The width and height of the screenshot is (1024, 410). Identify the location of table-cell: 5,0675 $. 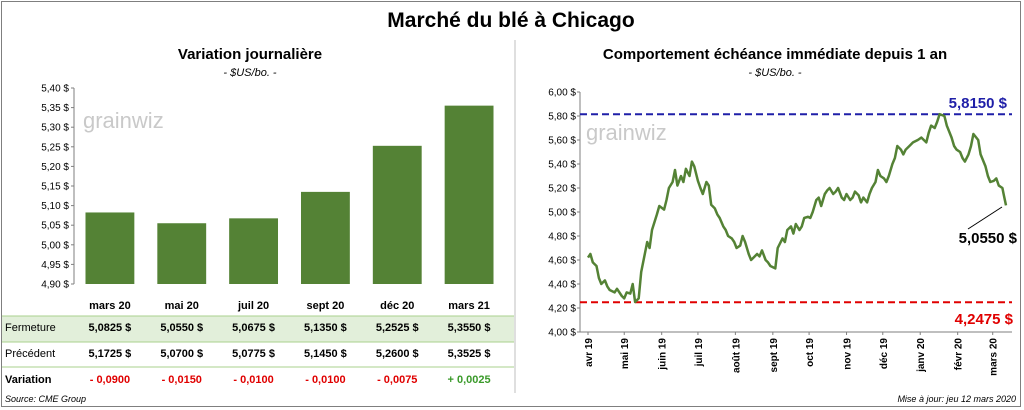
(253, 328).